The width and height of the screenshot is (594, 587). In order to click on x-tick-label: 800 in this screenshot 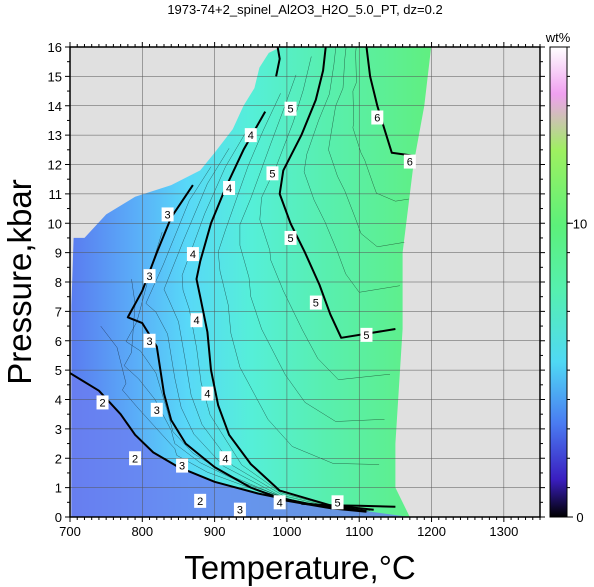, I will do `click(142, 531)`.